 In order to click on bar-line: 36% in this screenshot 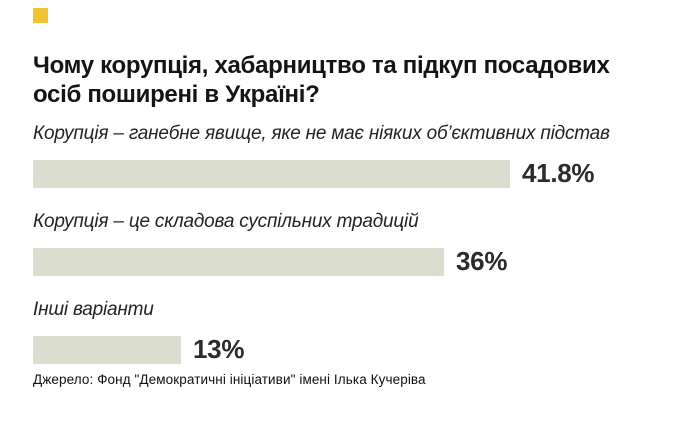, I will do `click(345, 261)`.